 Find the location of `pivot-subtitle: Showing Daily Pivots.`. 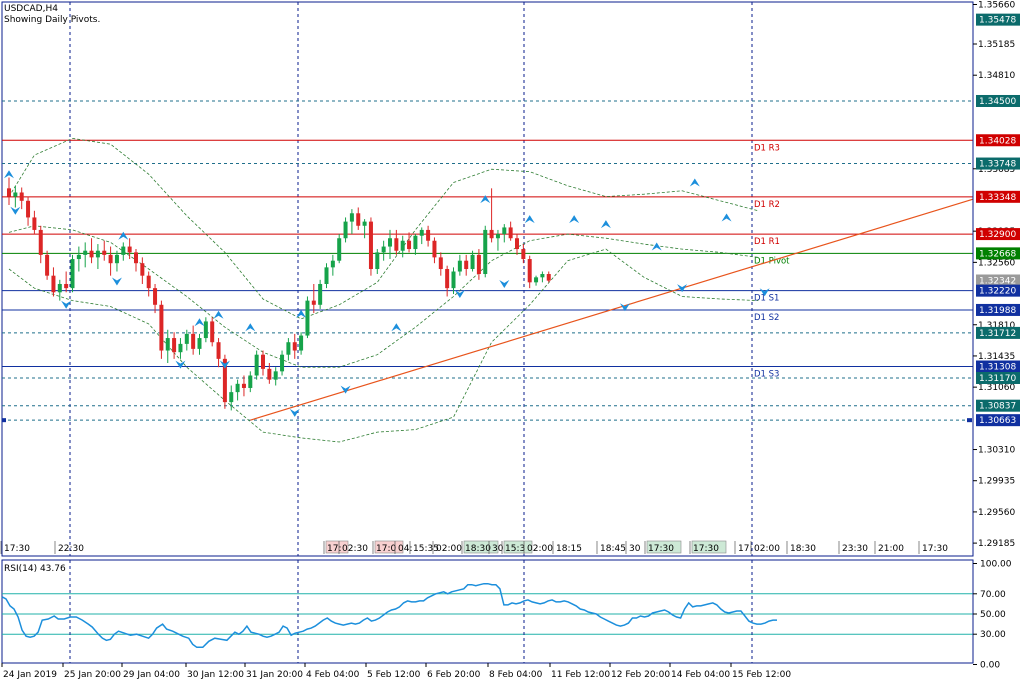

pivot-subtitle: Showing Daily Pivots. is located at coordinates (52, 20).